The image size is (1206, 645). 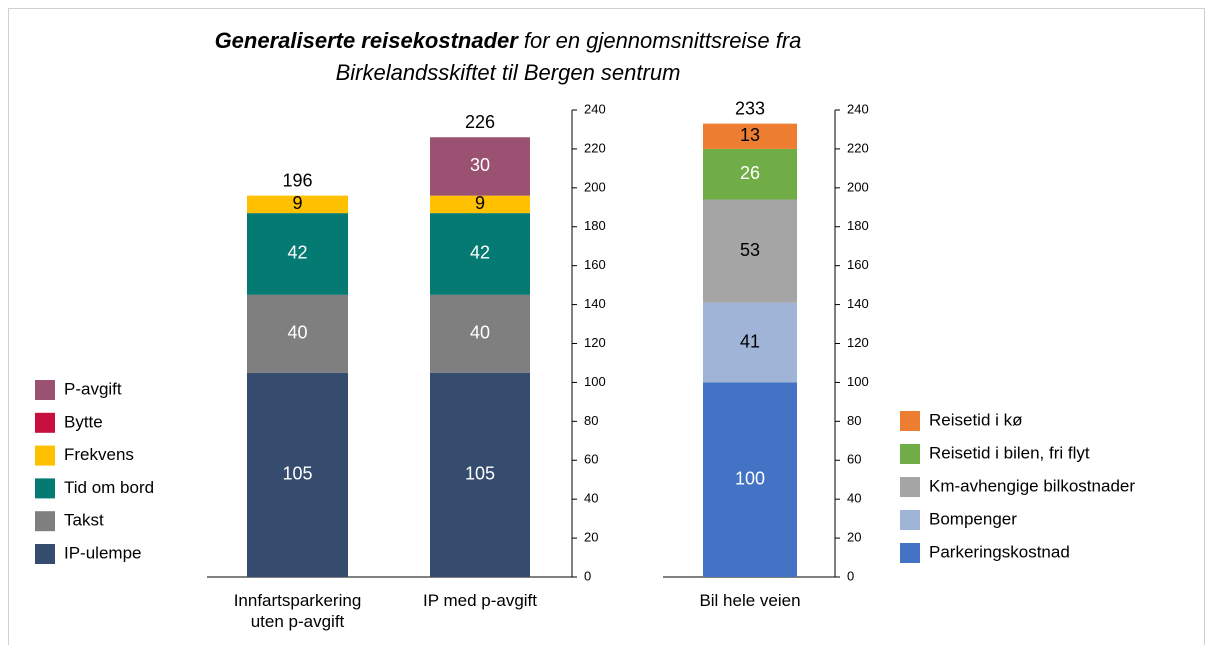 I want to click on x-tick-label: IP med p-avgift, so click(x=480, y=600).